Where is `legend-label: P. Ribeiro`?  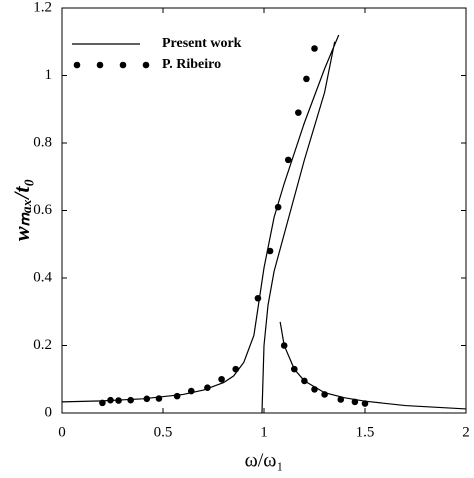 legend-label: P. Ribeiro is located at coordinates (191, 64).